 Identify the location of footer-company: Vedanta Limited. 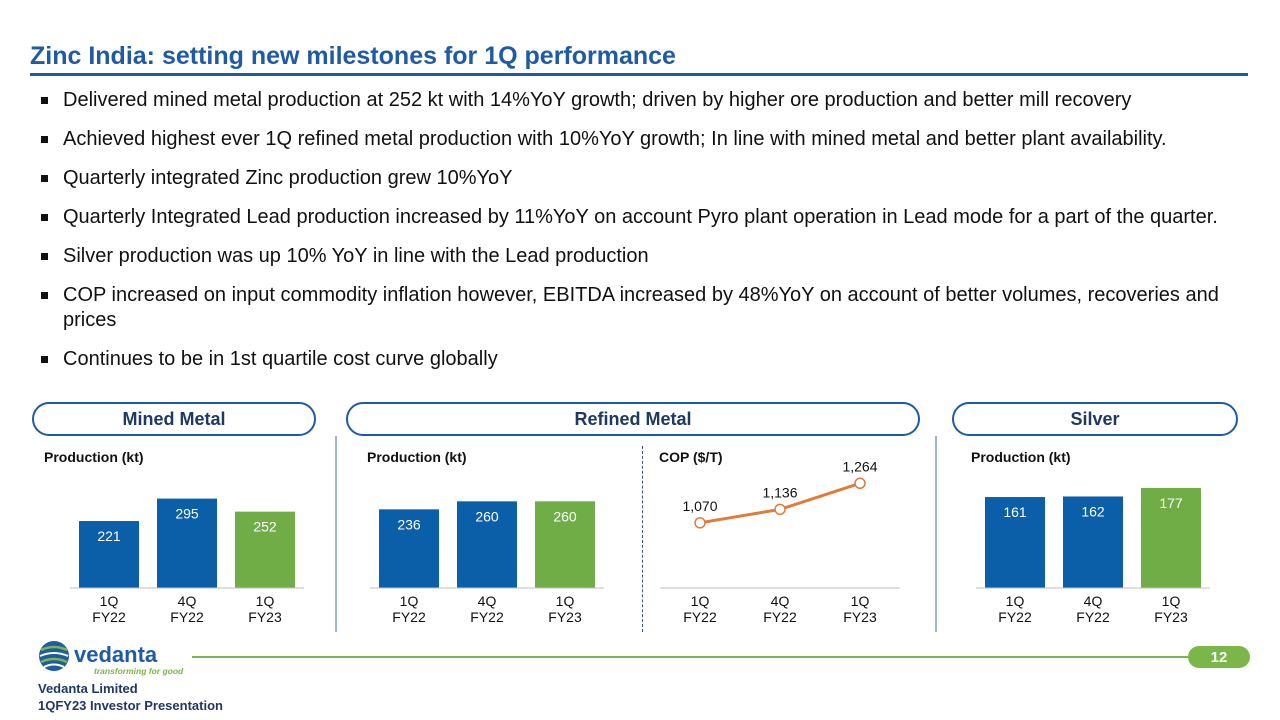
(88, 688).